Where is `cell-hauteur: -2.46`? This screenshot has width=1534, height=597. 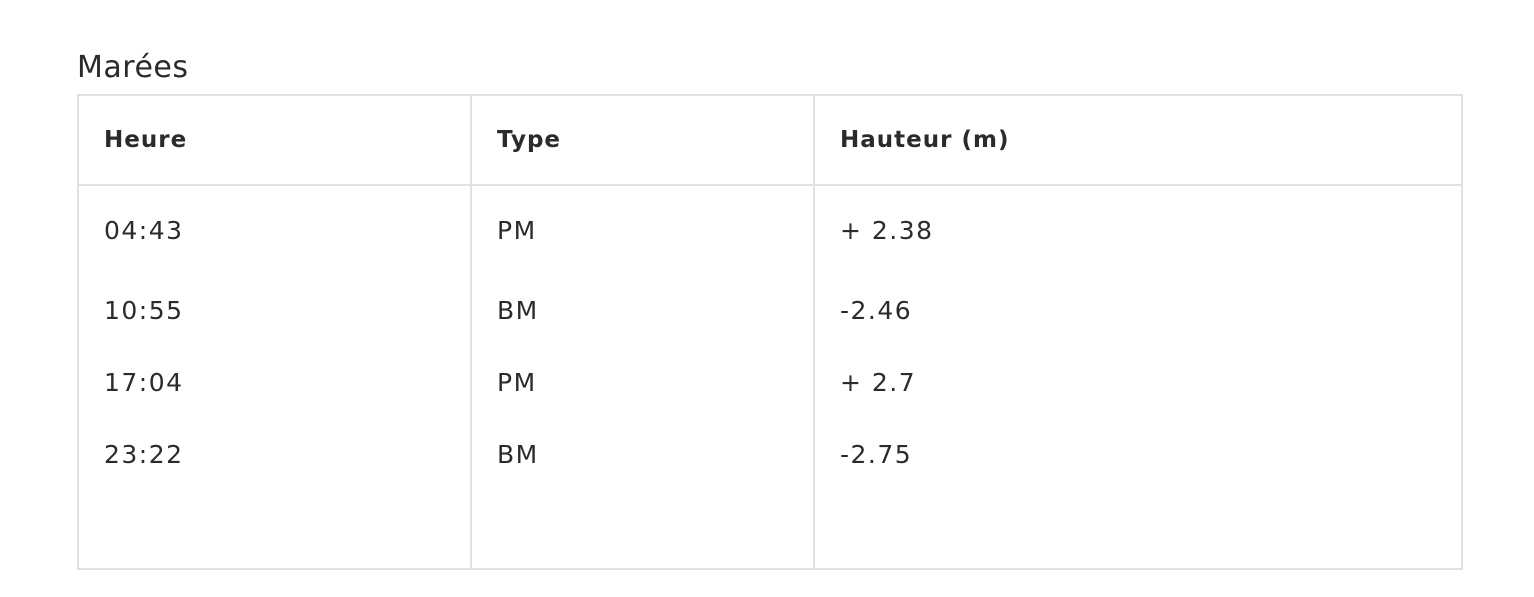 cell-hauteur: -2.46 is located at coordinates (1138, 310).